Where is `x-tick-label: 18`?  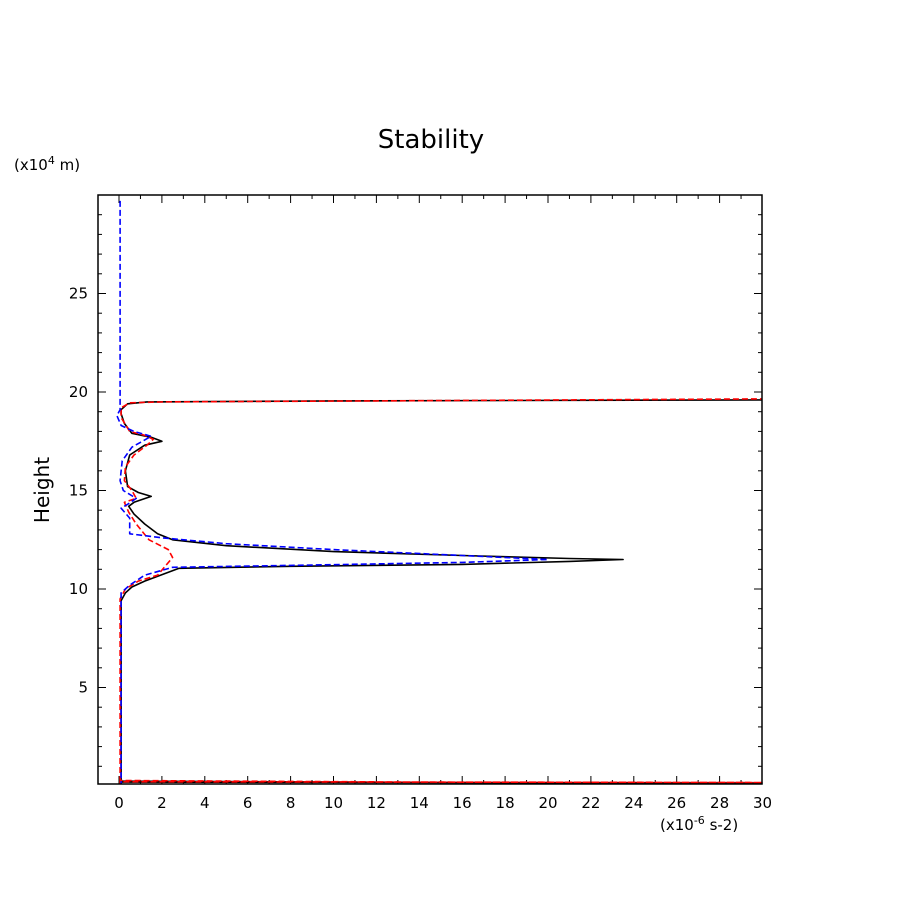
x-tick-label: 18 is located at coordinates (505, 803).